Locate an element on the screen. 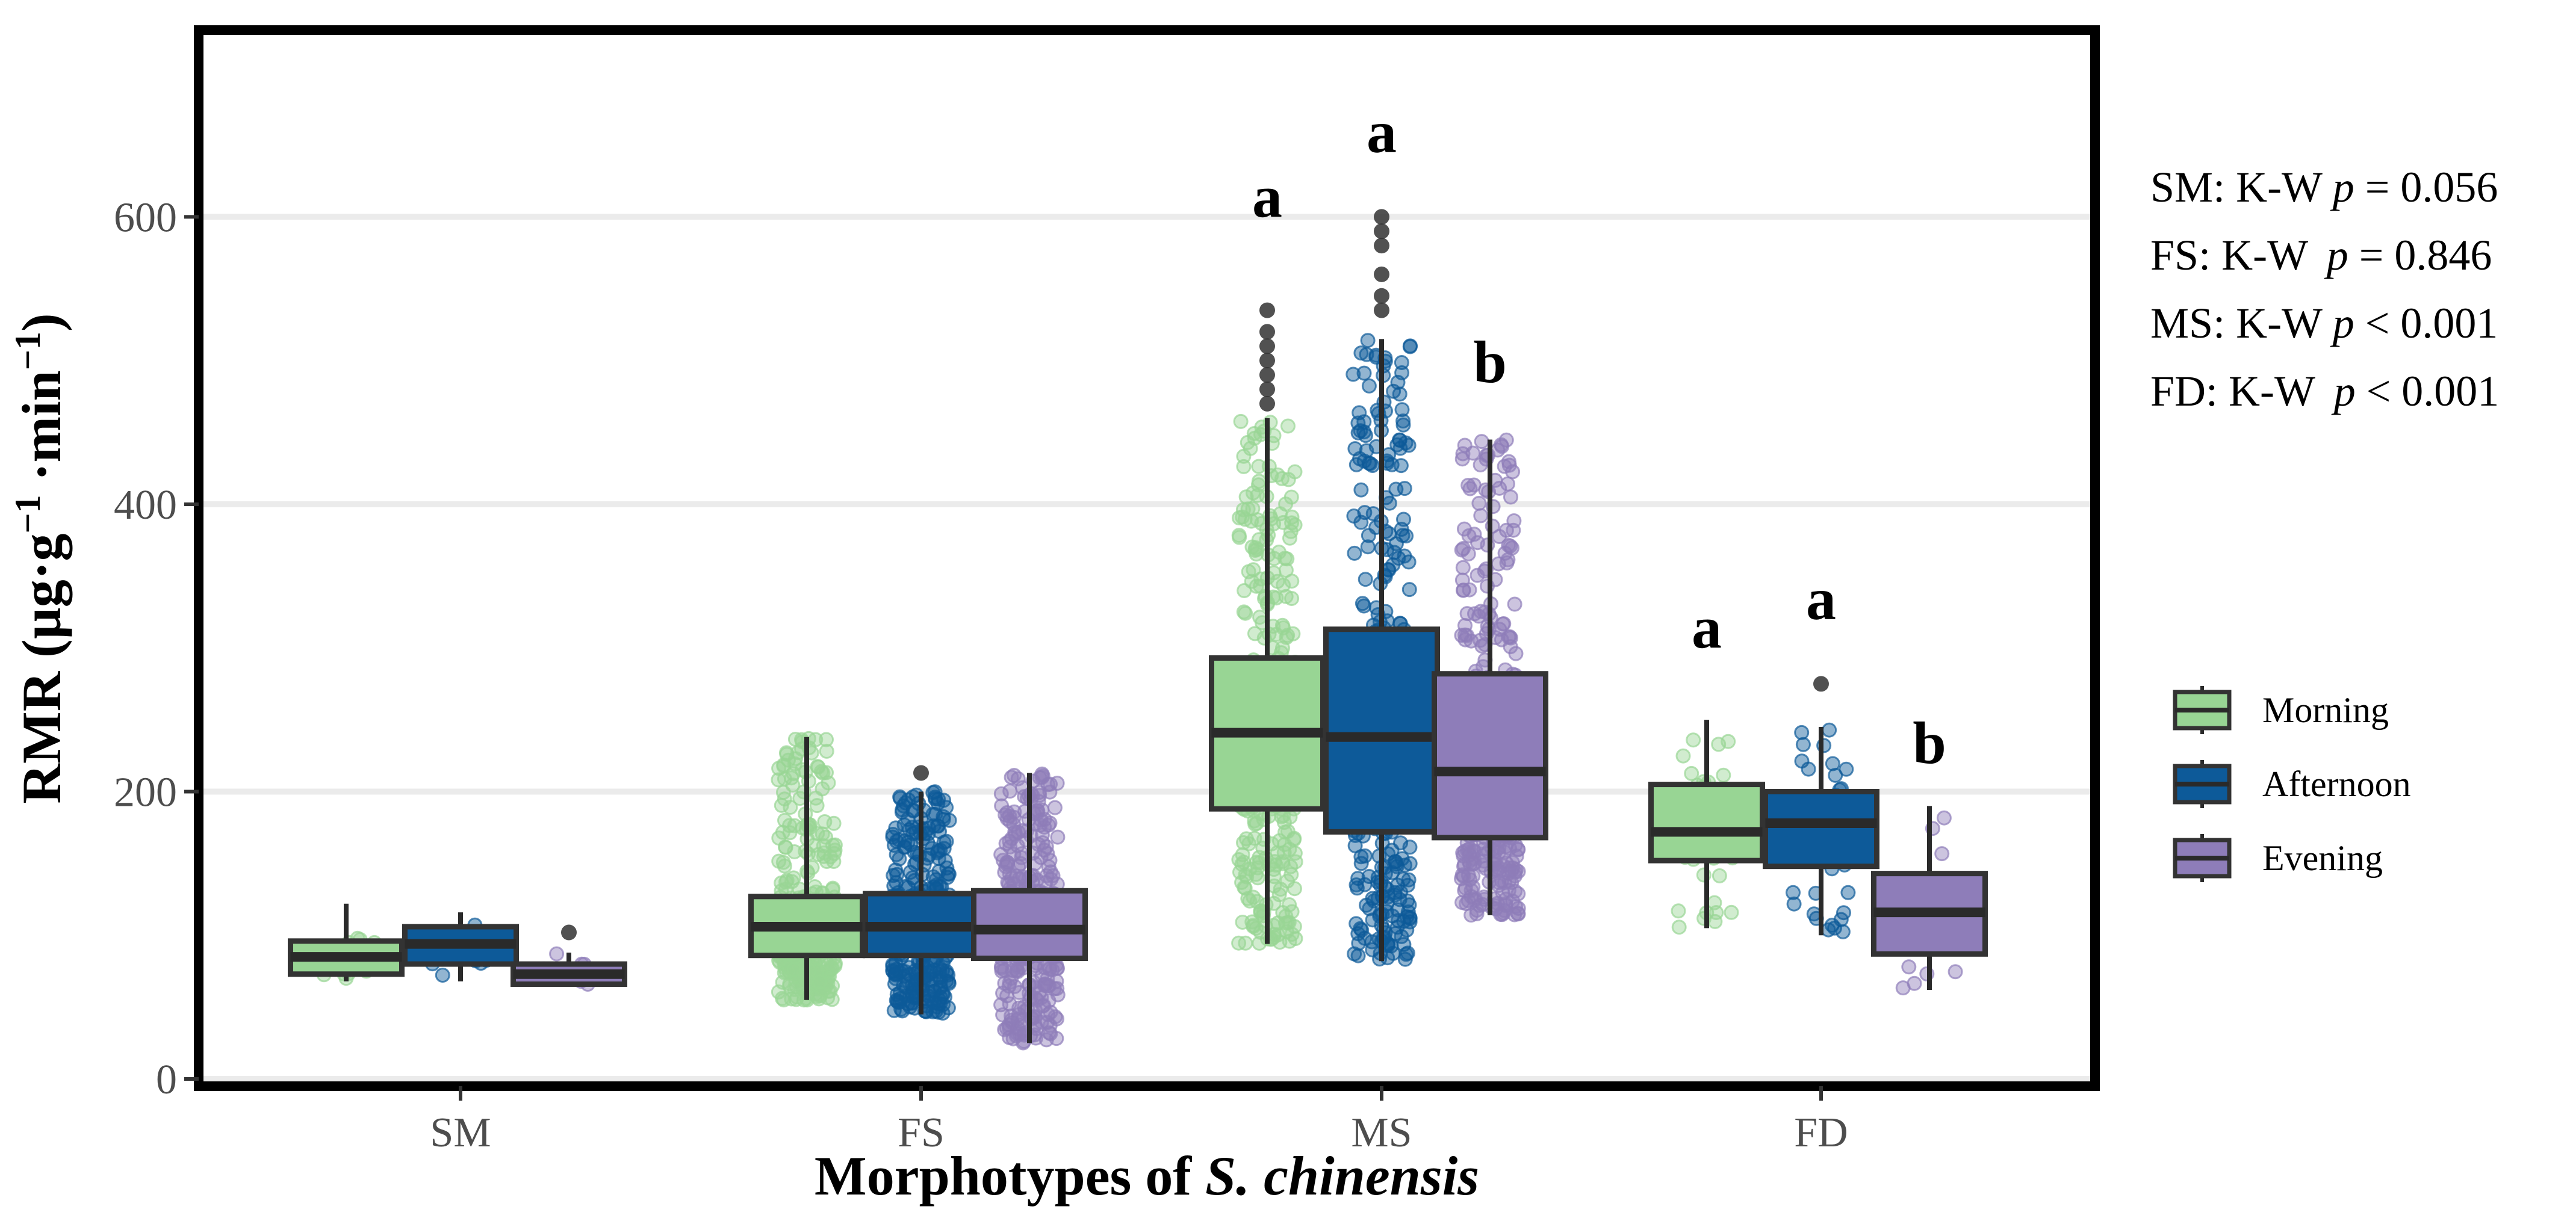 The height and width of the screenshot is (1227, 2576). sig-letter-afternoon-ms: a is located at coordinates (1382, 132).